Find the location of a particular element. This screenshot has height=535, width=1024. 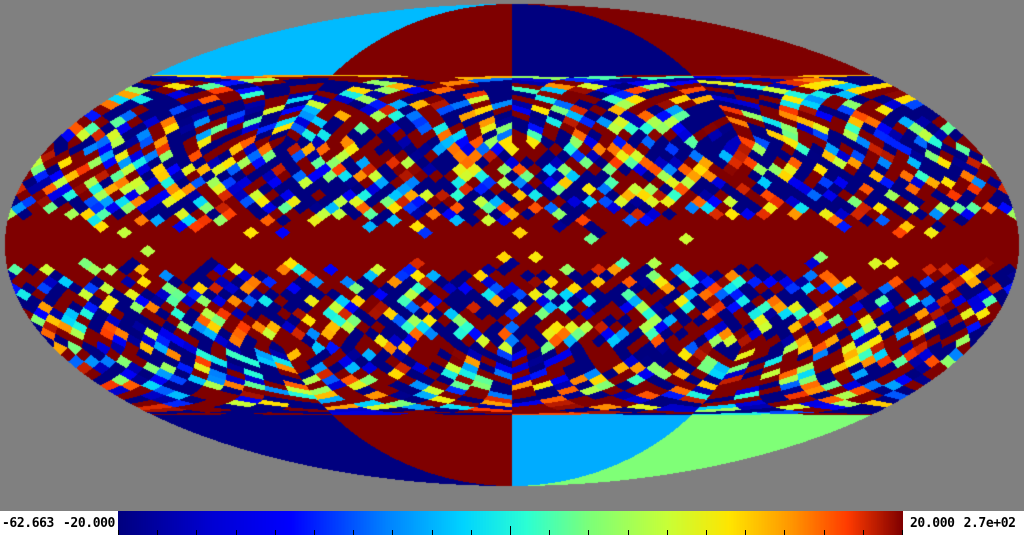

colorbar-right-labels: 20.000 2.7e+02 is located at coordinates (963, 523).